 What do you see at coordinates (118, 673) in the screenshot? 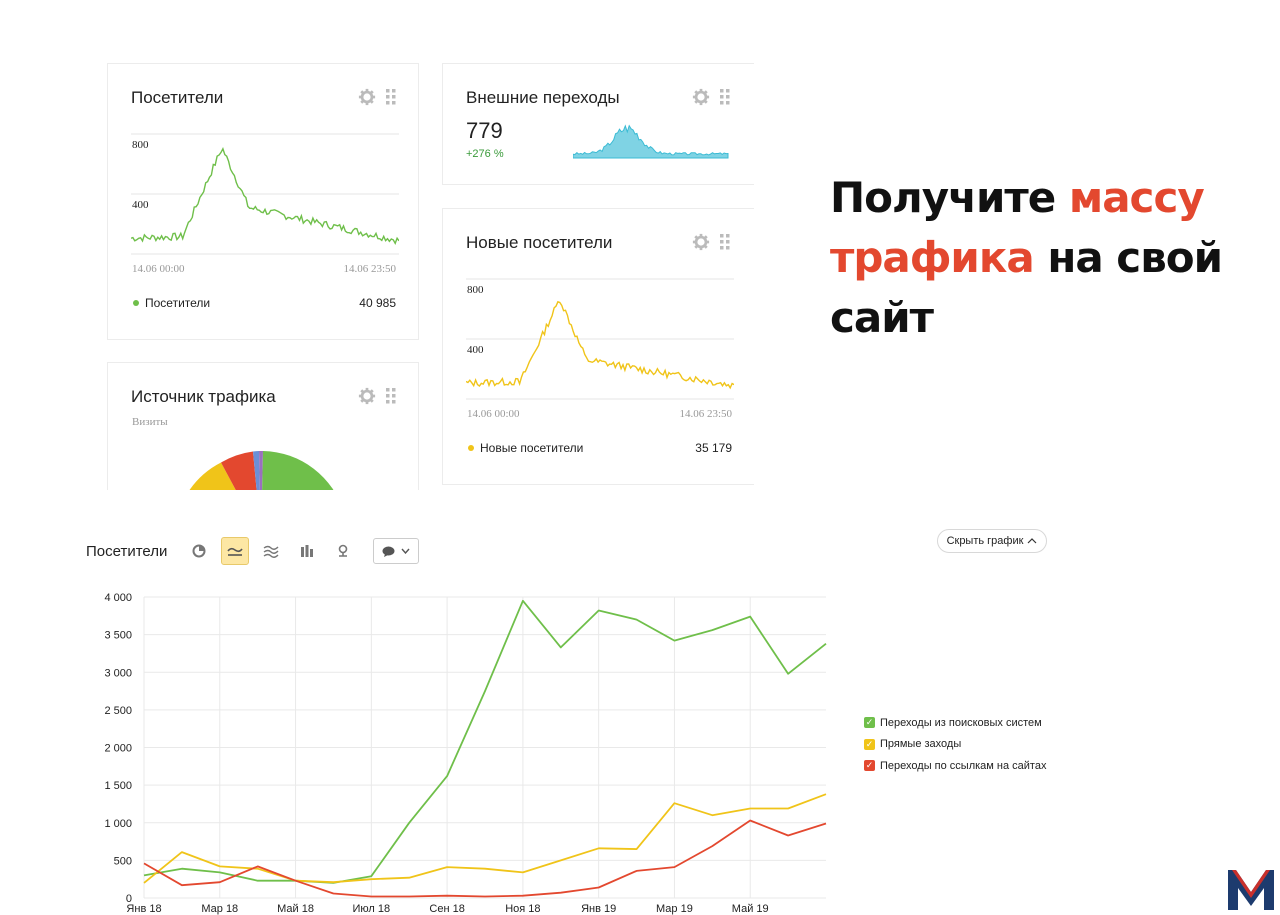
I see `y-tick-label: 3 000` at bounding box center [118, 673].